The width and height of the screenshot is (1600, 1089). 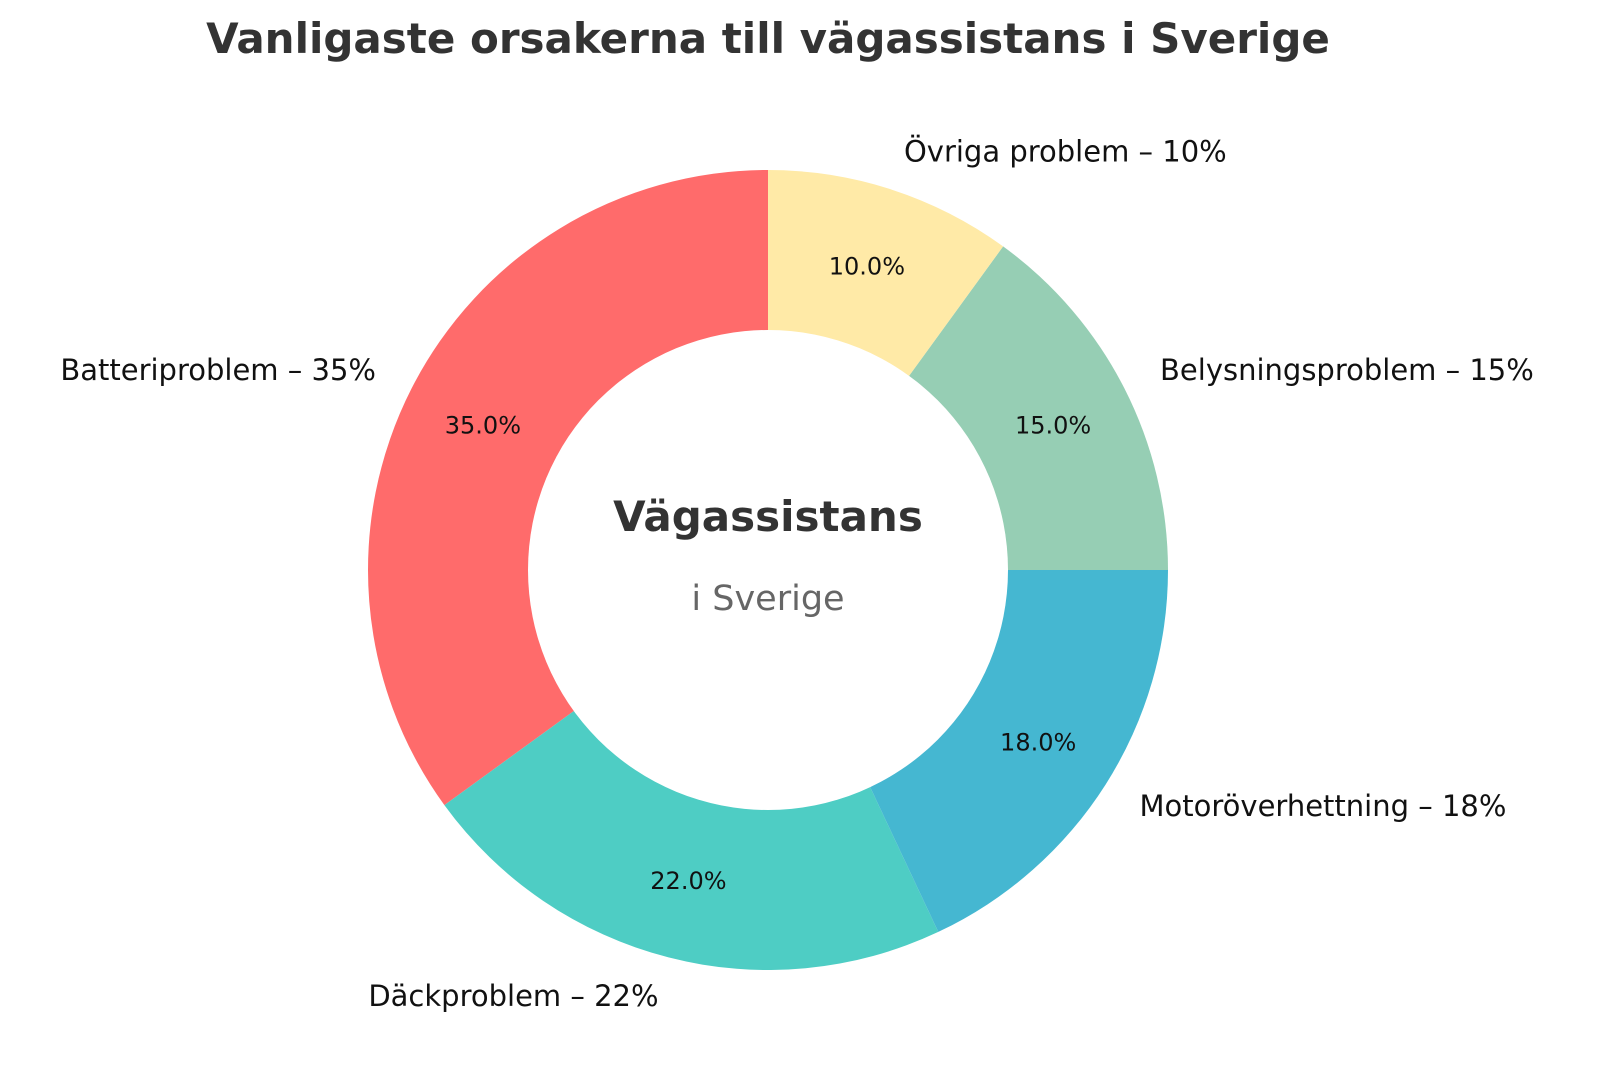 I want to click on percent-label: 22.0%, so click(x=688, y=881).